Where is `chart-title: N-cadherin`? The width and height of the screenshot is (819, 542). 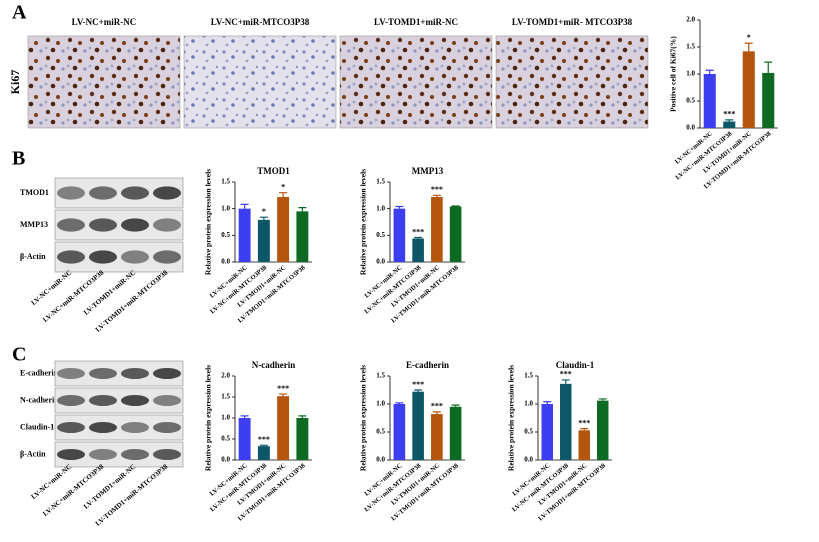
chart-title: N-cadherin is located at coordinates (274, 365).